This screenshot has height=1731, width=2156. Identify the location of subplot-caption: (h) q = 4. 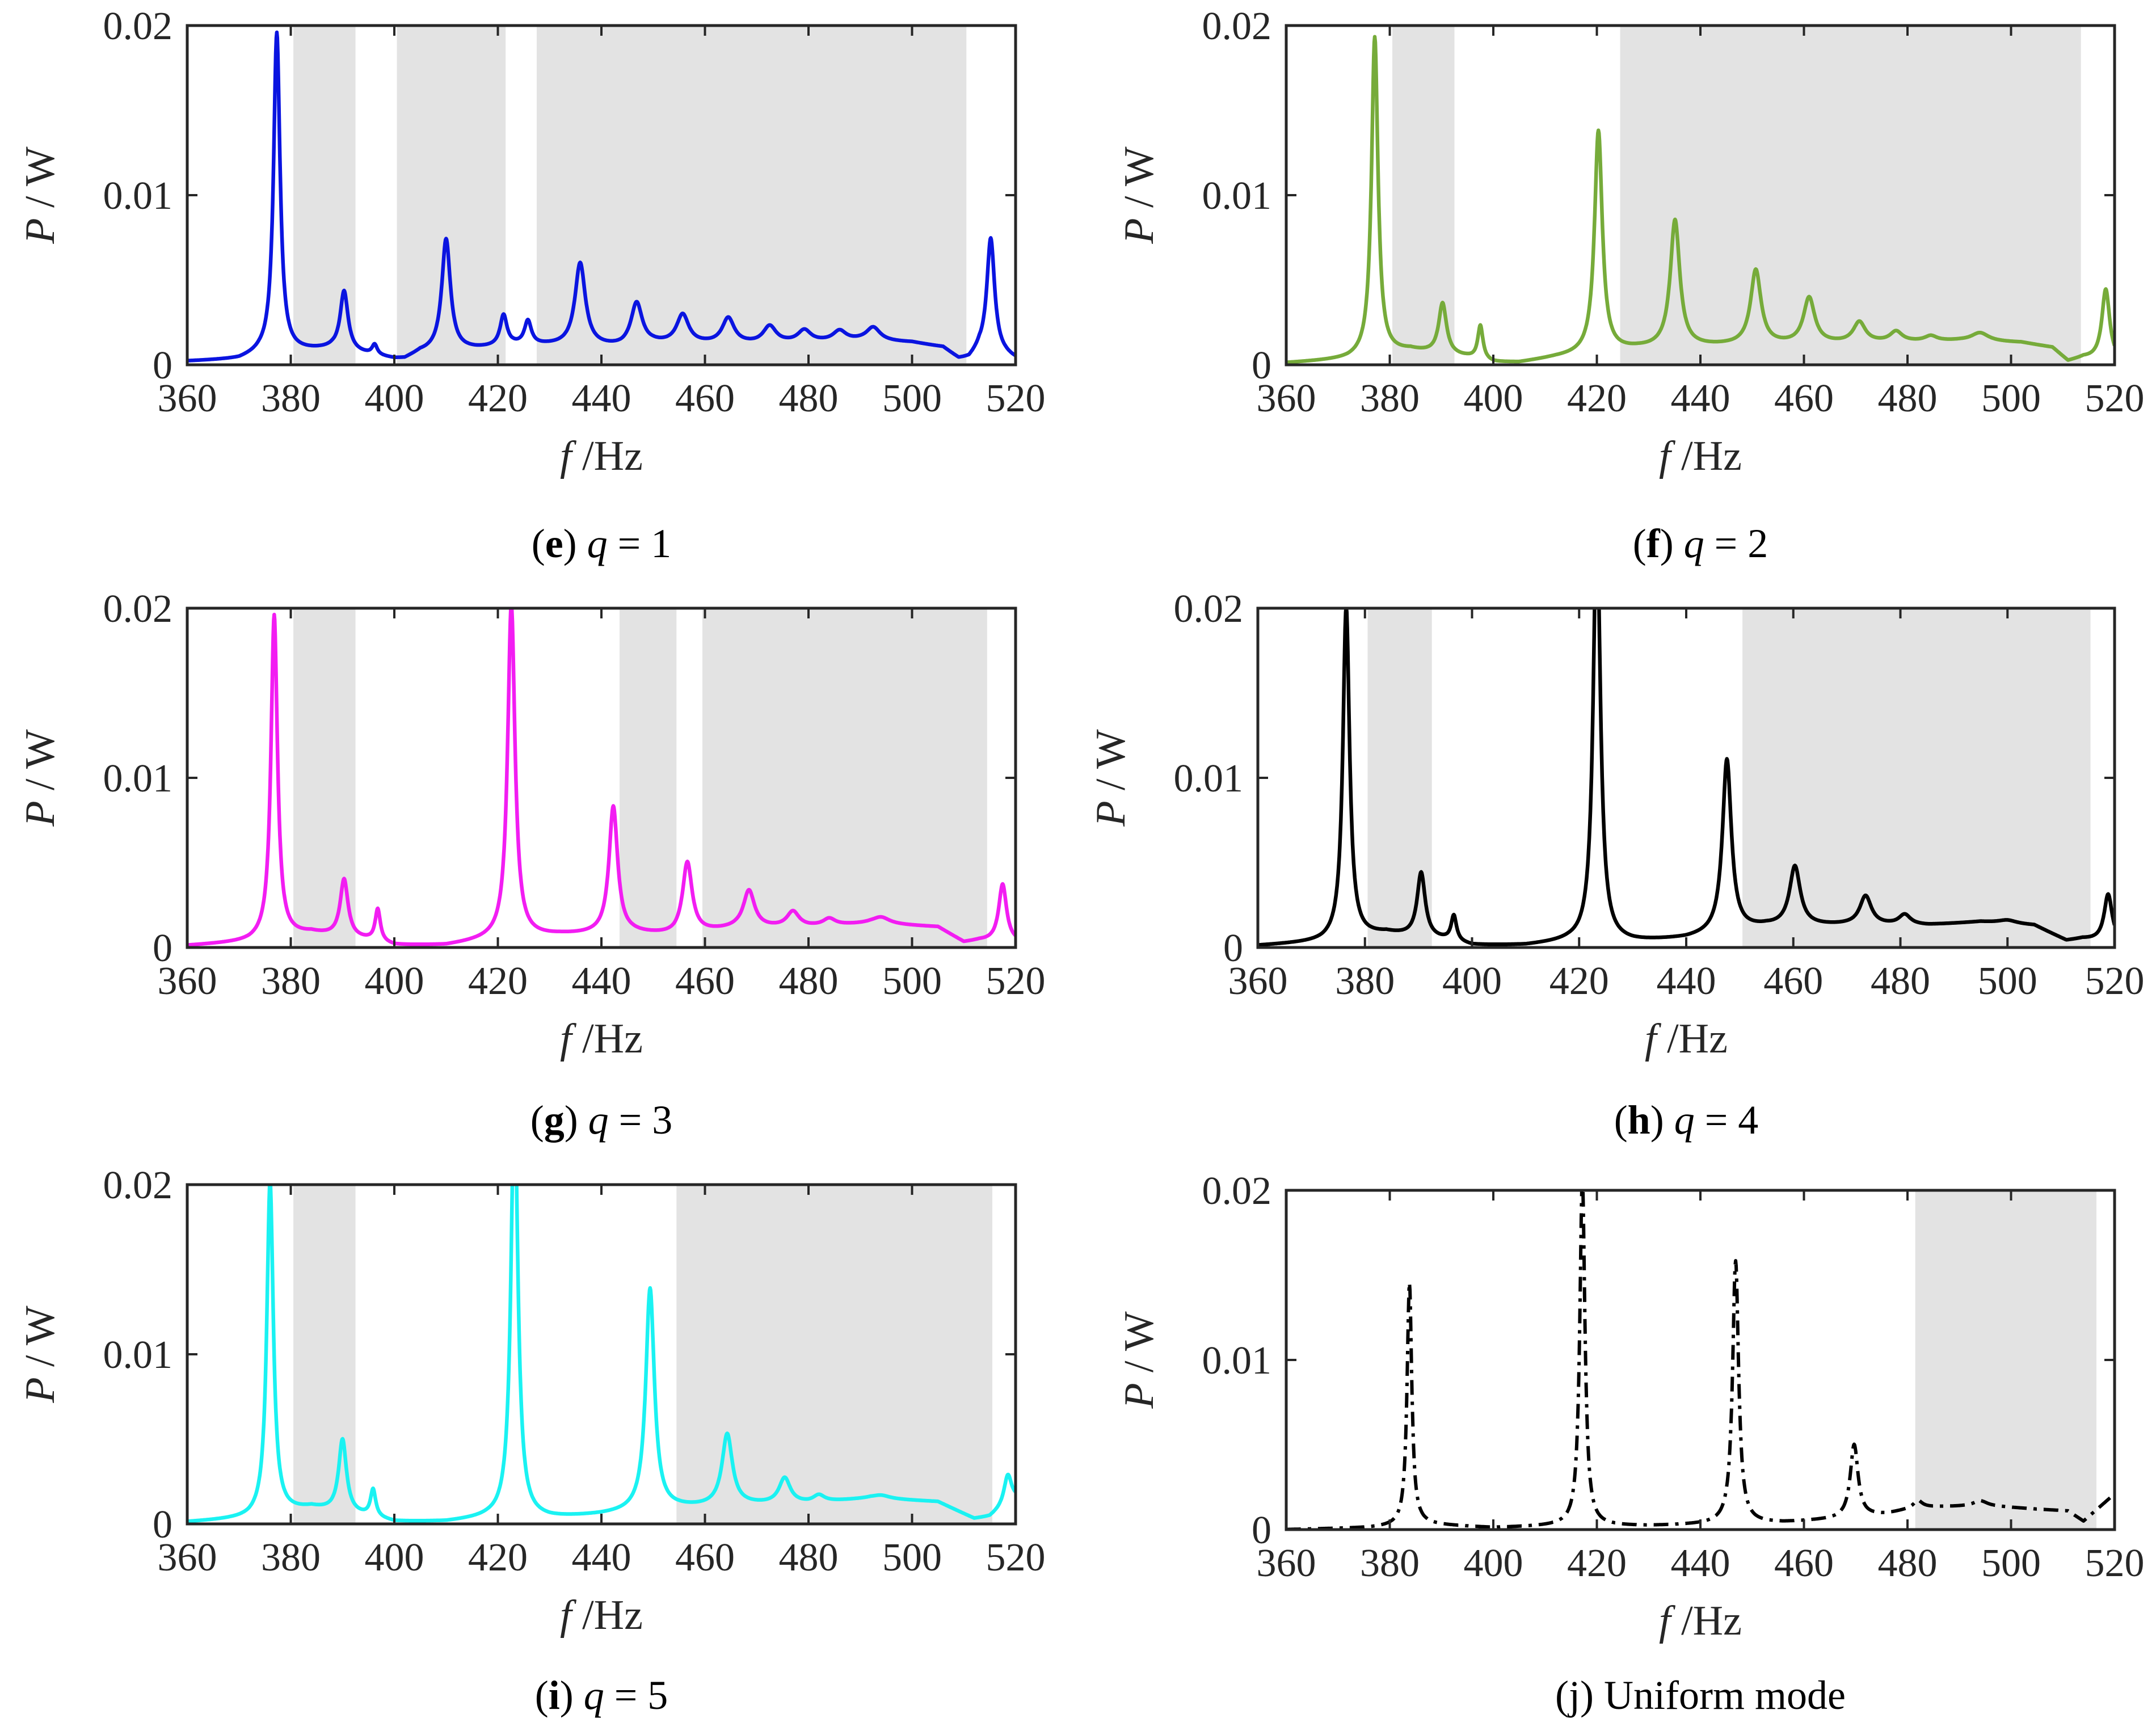
(1687, 1120).